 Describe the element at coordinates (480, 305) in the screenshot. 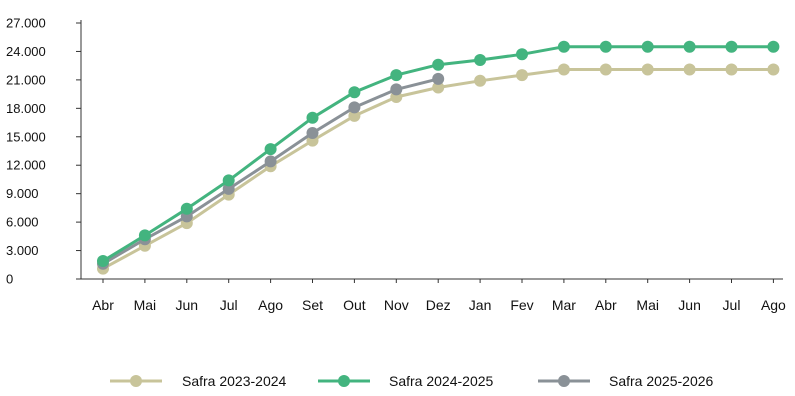

I see `x-tick-label: Jan` at that location.